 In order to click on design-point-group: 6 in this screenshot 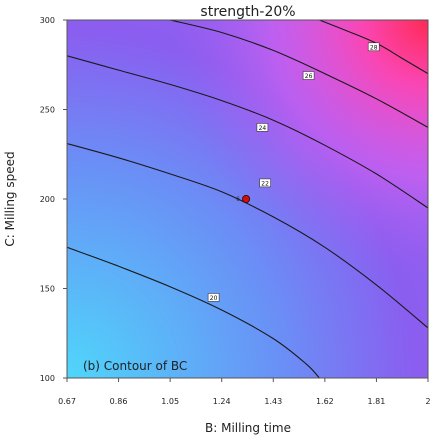, I will do `click(243, 198)`.